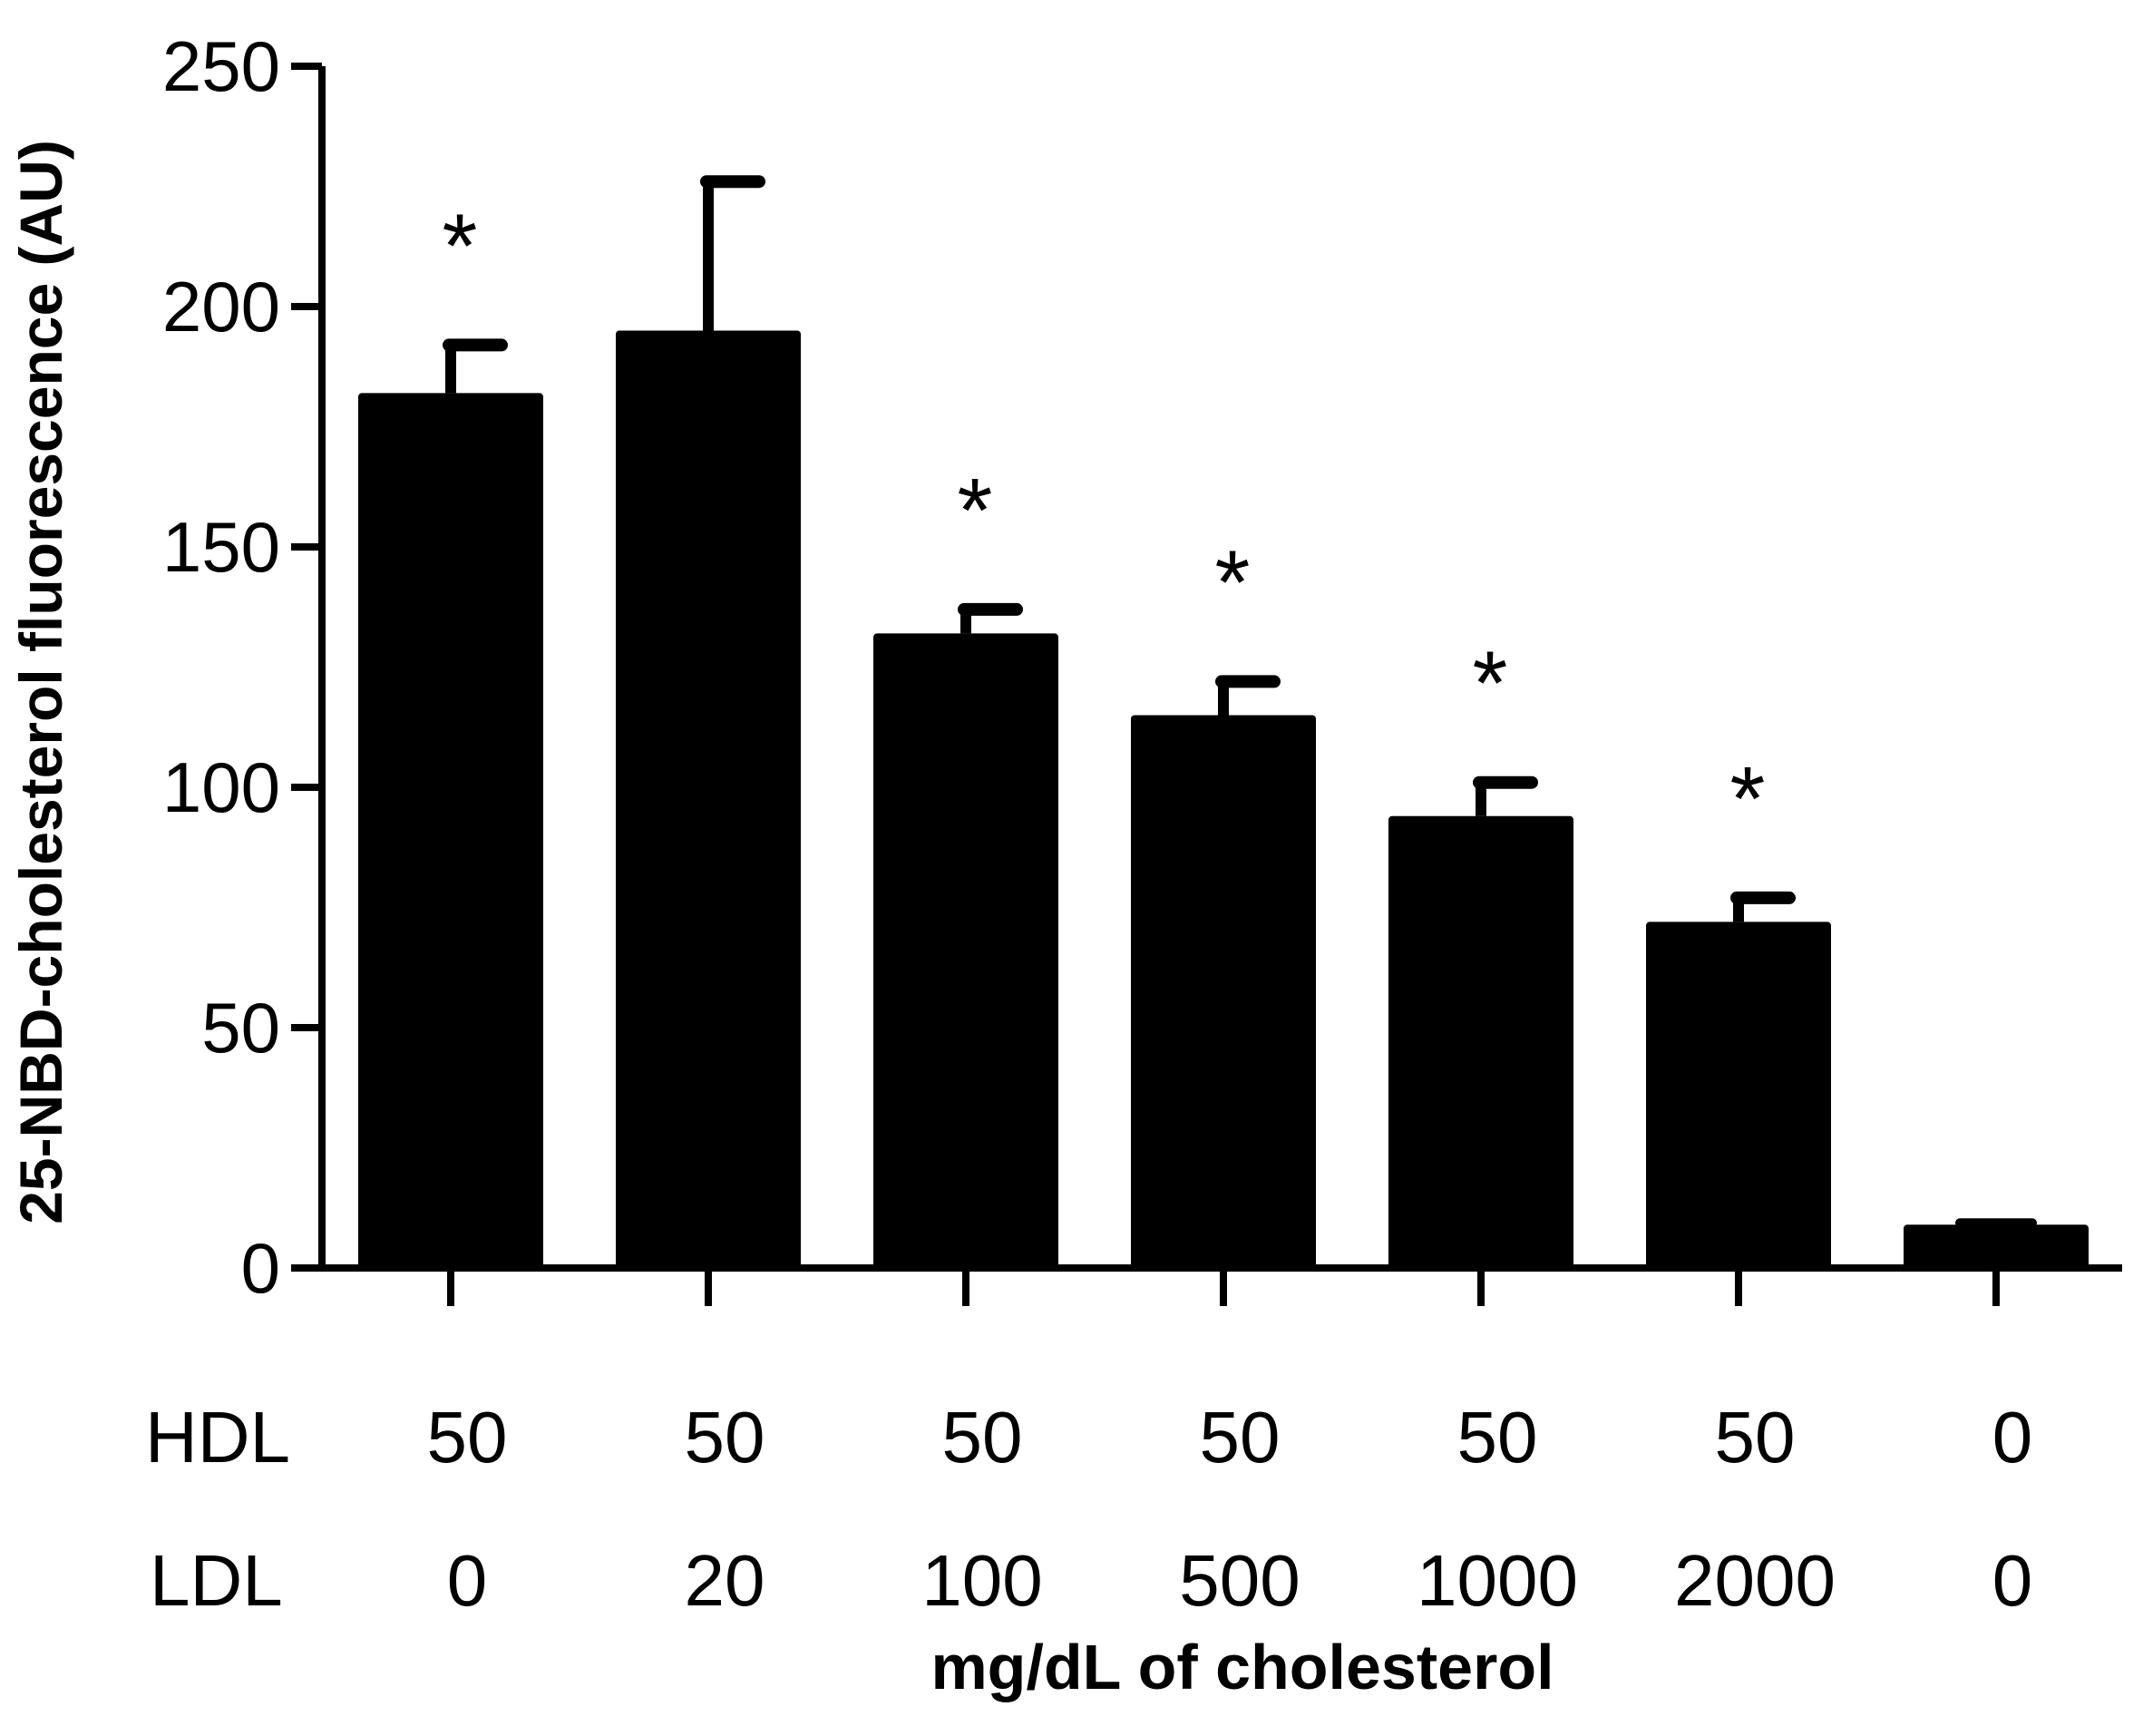 Image resolution: width=2143 pixels, height=1736 pixels. Describe the element at coordinates (725, 1580) in the screenshot. I see `ldl-value: 20` at that location.